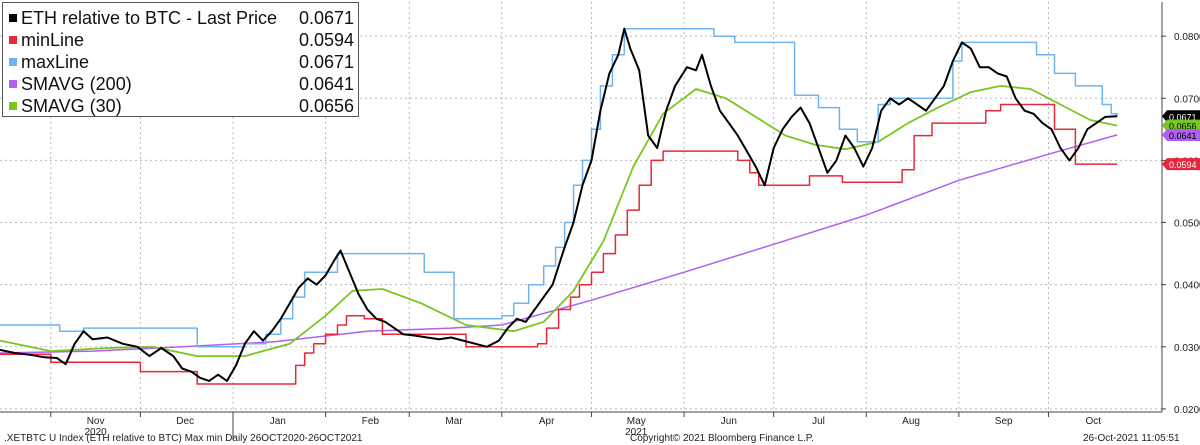  What do you see at coordinates (13, 40) in the screenshot?
I see `legend-swatch-minline` at bounding box center [13, 40].